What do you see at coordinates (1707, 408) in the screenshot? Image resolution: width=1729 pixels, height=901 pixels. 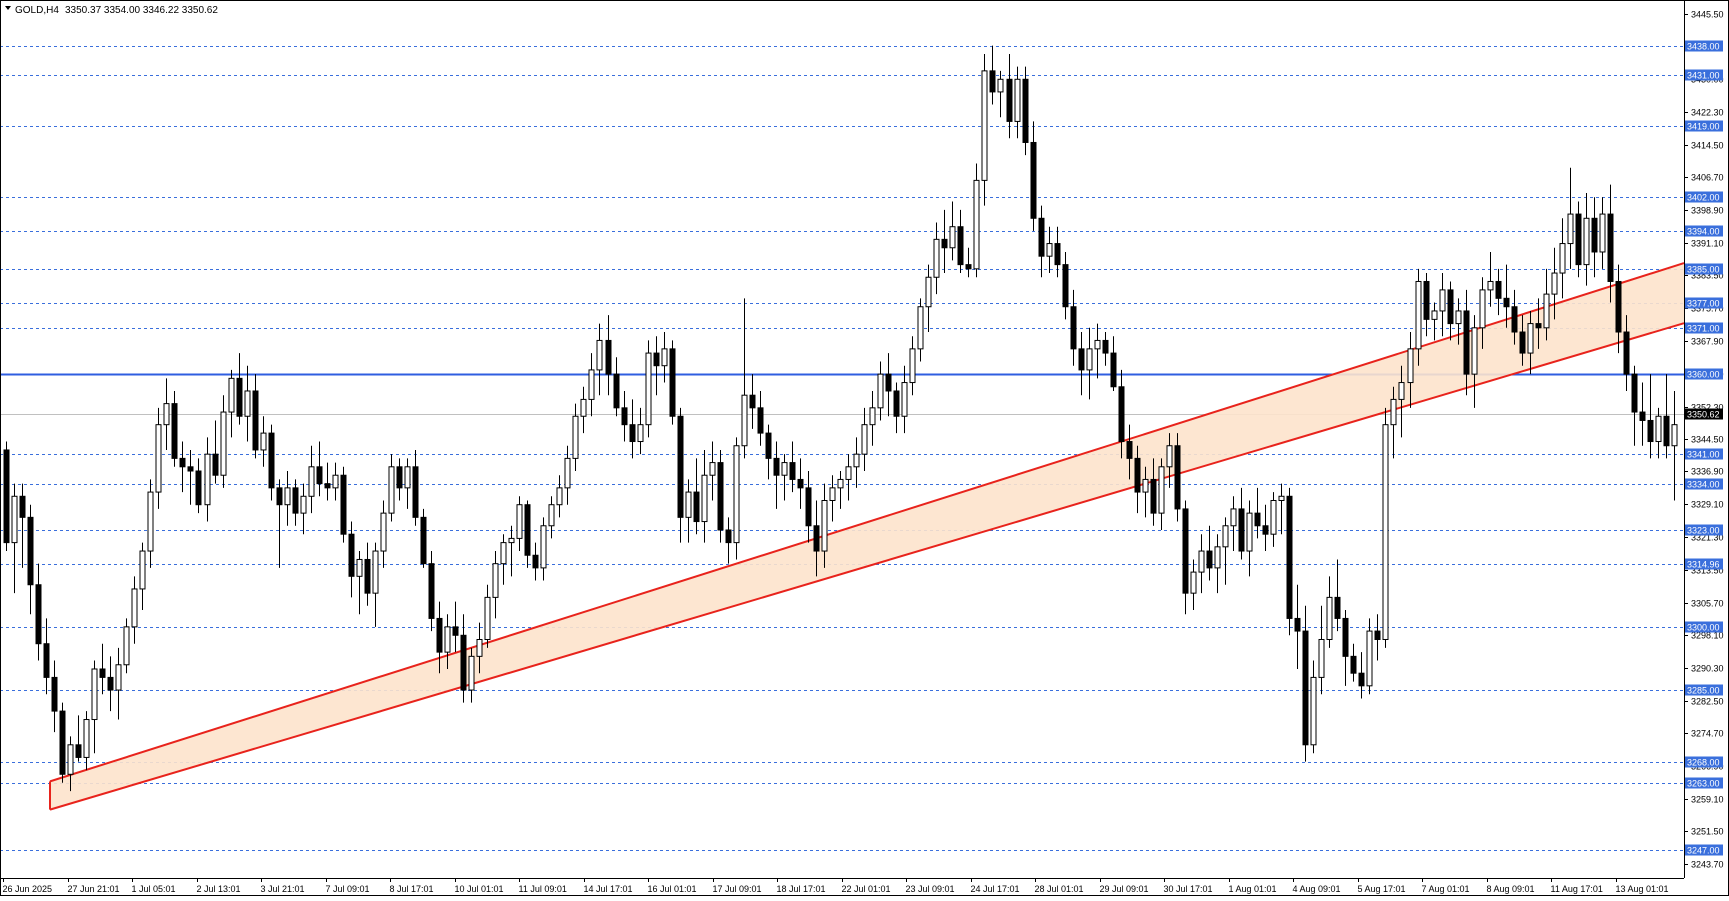 I see `price-tick-label: 3352.30` at bounding box center [1707, 408].